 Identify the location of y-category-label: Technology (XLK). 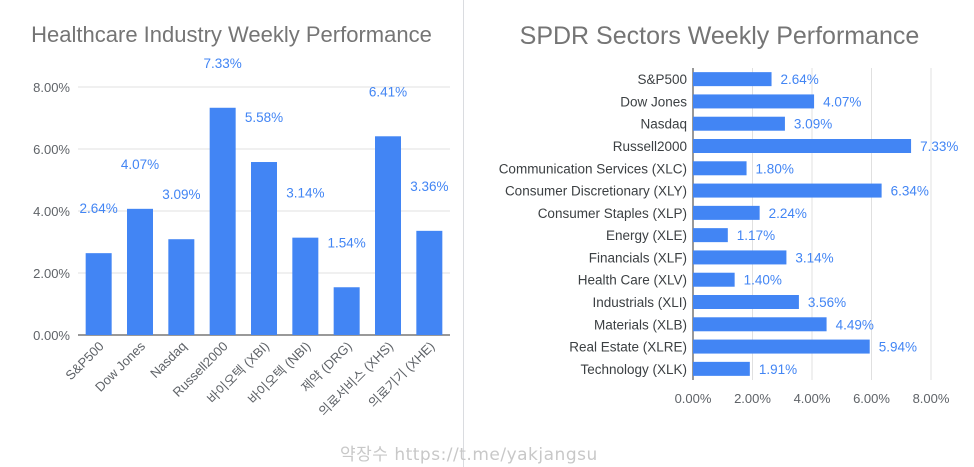
(633, 369).